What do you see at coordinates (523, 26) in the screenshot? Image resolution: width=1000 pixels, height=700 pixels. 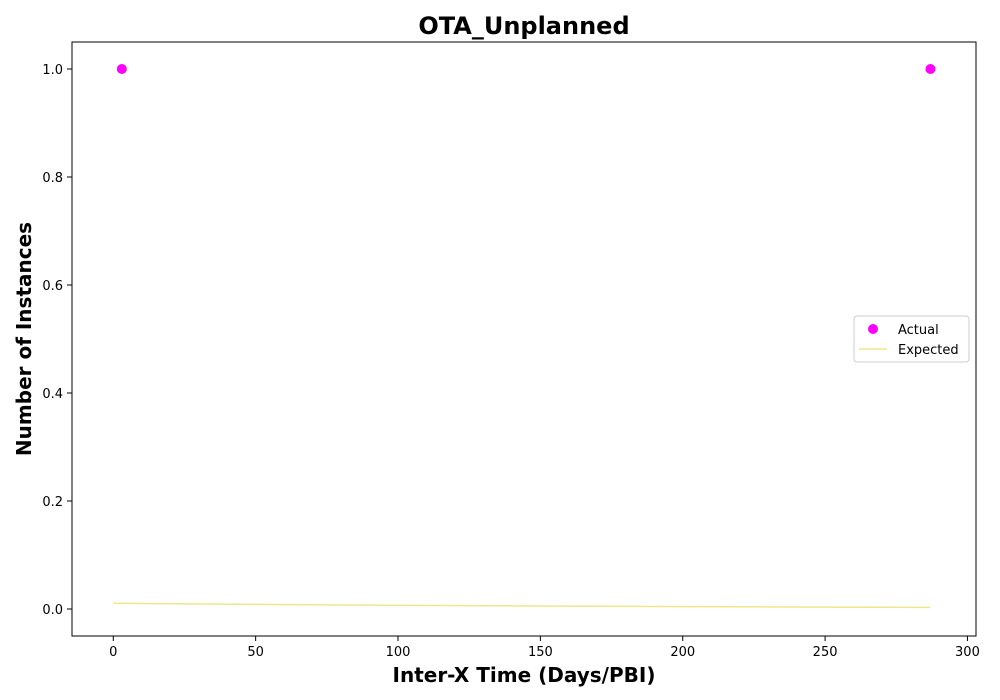 I see `chart-title: OTA_Unplanned` at bounding box center [523, 26].